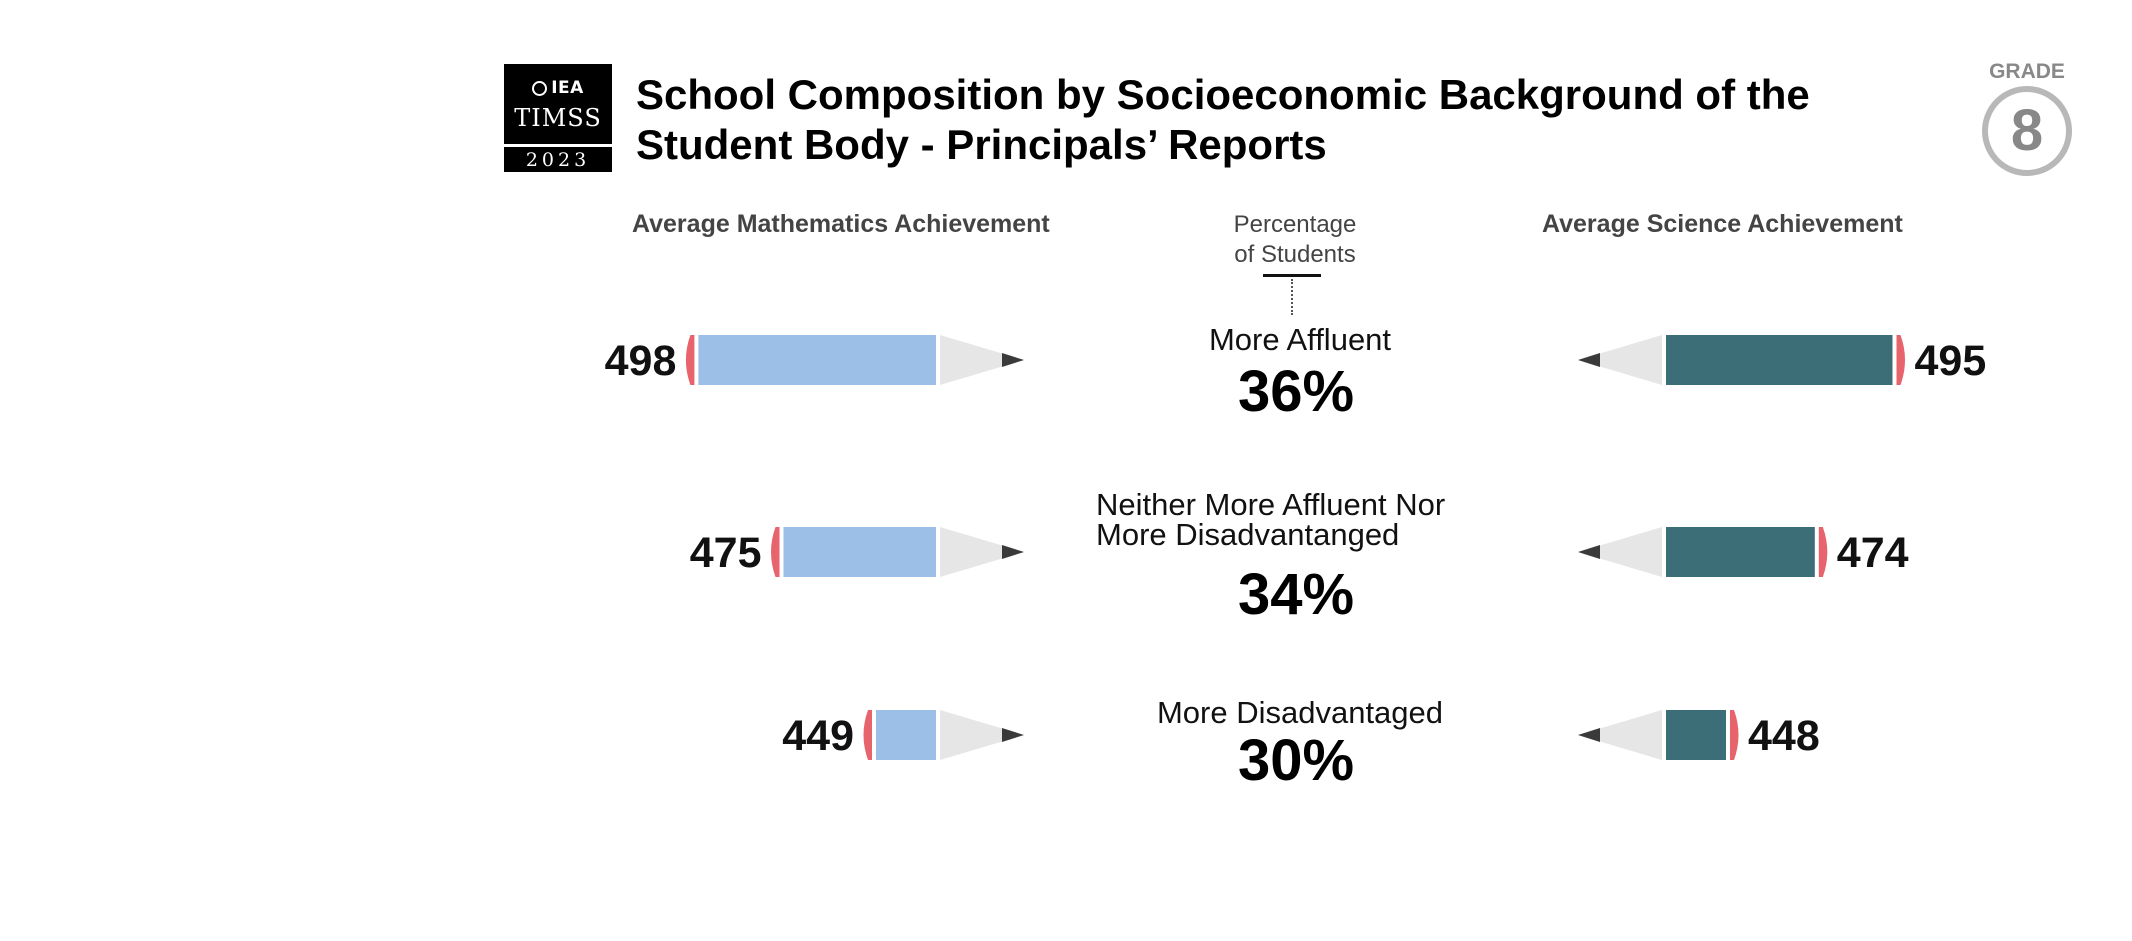 This screenshot has width=2132, height=941. Describe the element at coordinates (1589, 552) in the screenshot. I see `science-pencil-lead-neither` at that location.